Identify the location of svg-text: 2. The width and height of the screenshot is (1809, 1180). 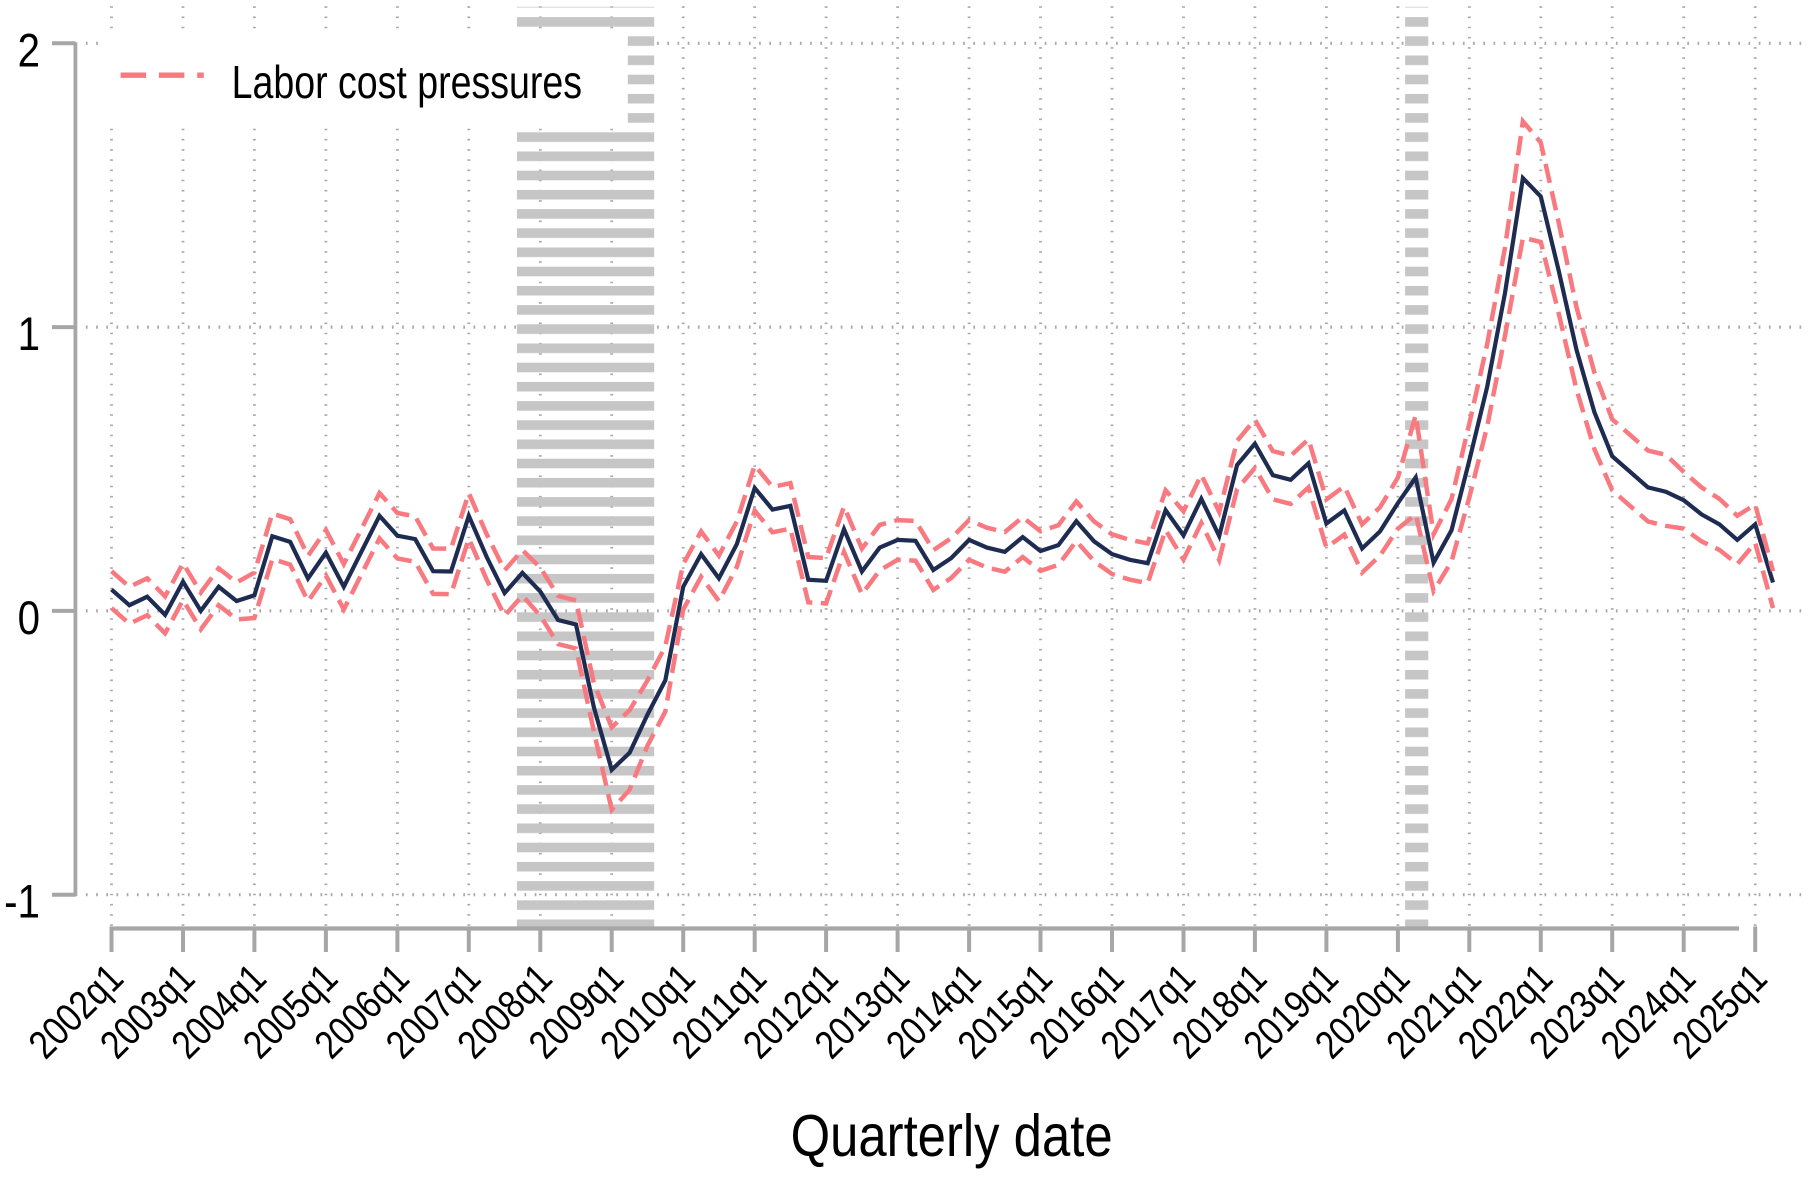
(29, 50).